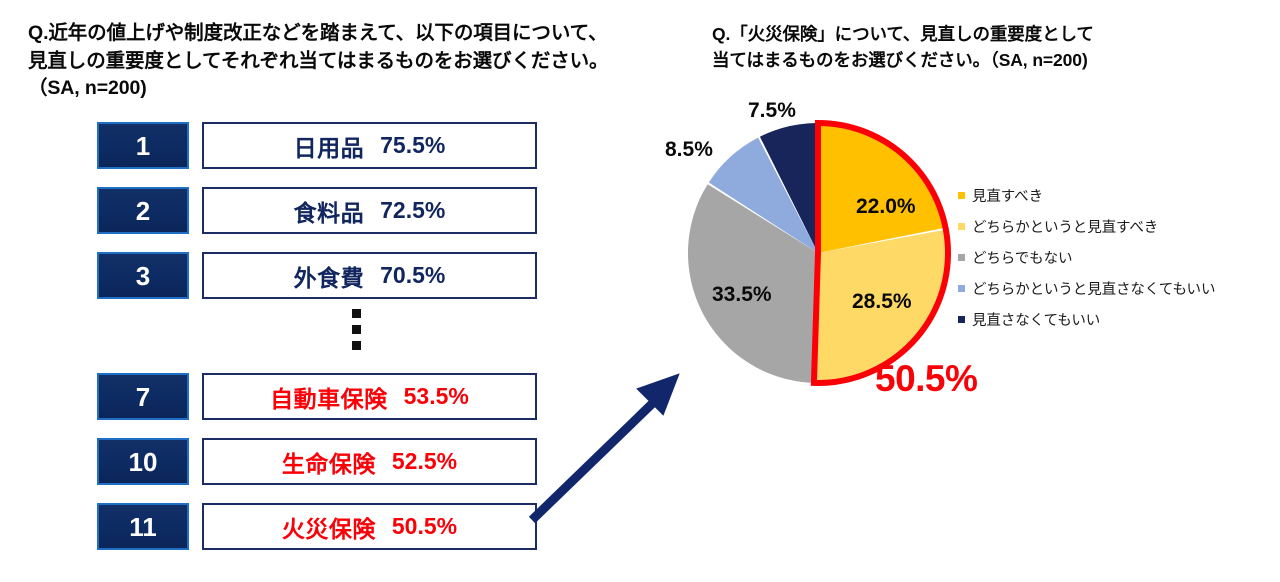  What do you see at coordinates (1022, 259) in the screenshot?
I see `legend-label: どちらでもない` at bounding box center [1022, 259].